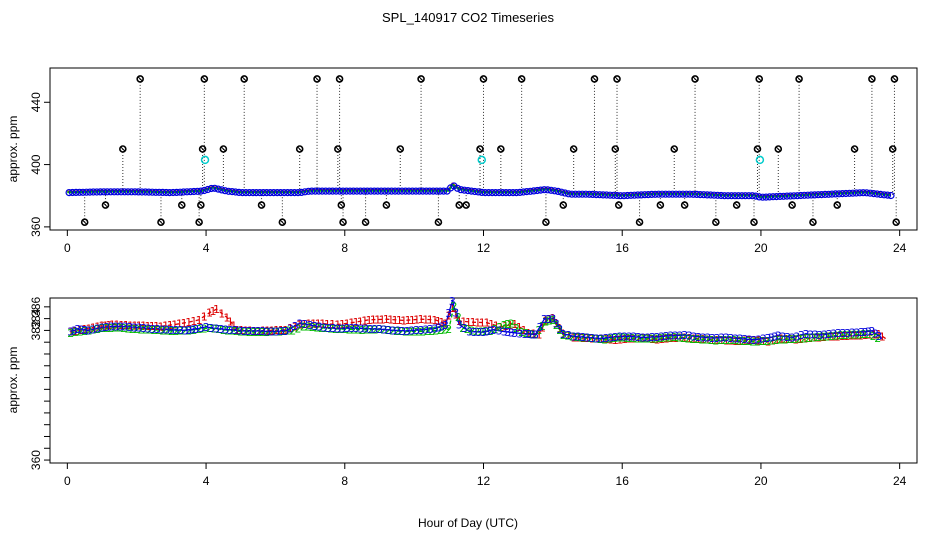 The height and width of the screenshot is (540, 936). Describe the element at coordinates (206, 481) in the screenshot. I see `x-tick-label: 4` at that location.